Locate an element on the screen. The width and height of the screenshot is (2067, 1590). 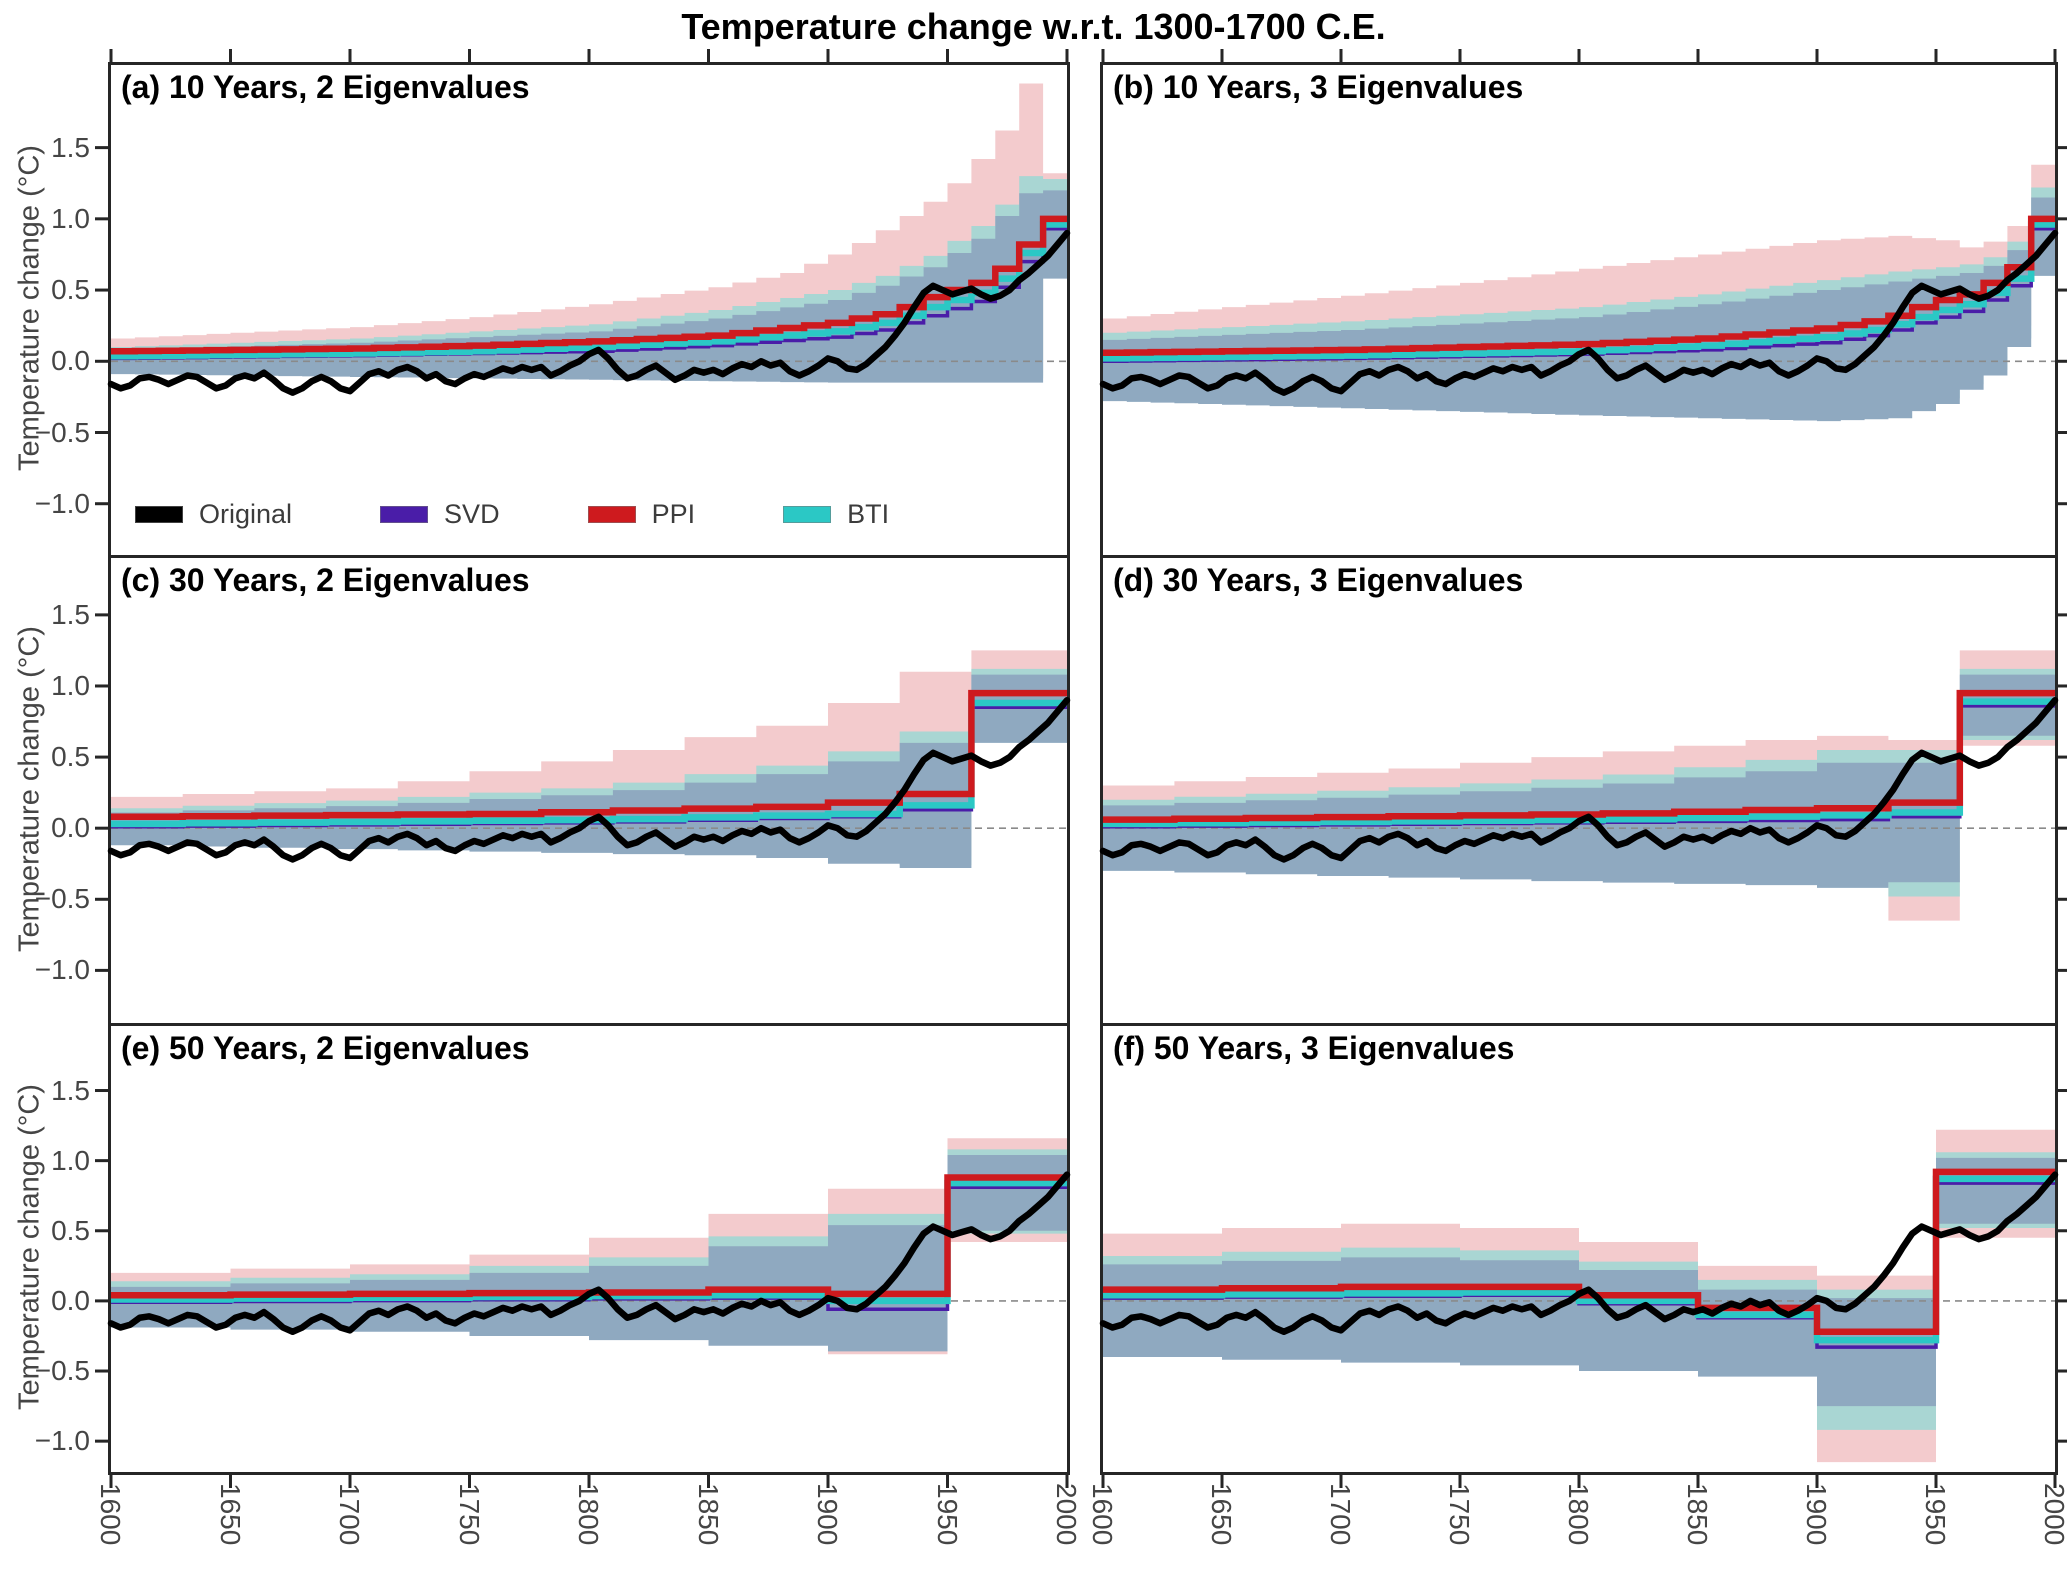
panel-d: (d) 30 Years, 3 Eigenvalues is located at coordinates (1583, 790).